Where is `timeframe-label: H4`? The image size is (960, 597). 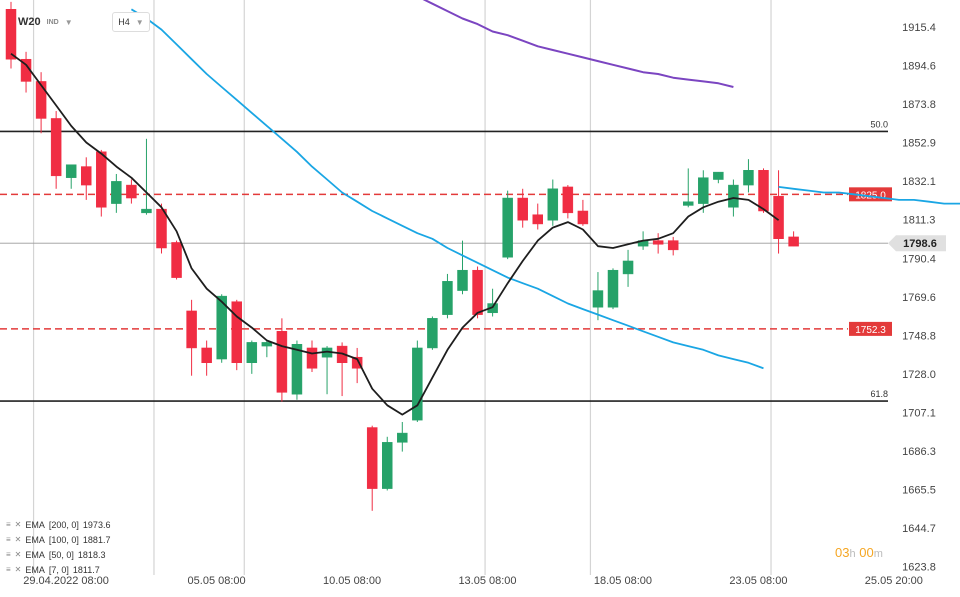 timeframe-label: H4 is located at coordinates (124, 22).